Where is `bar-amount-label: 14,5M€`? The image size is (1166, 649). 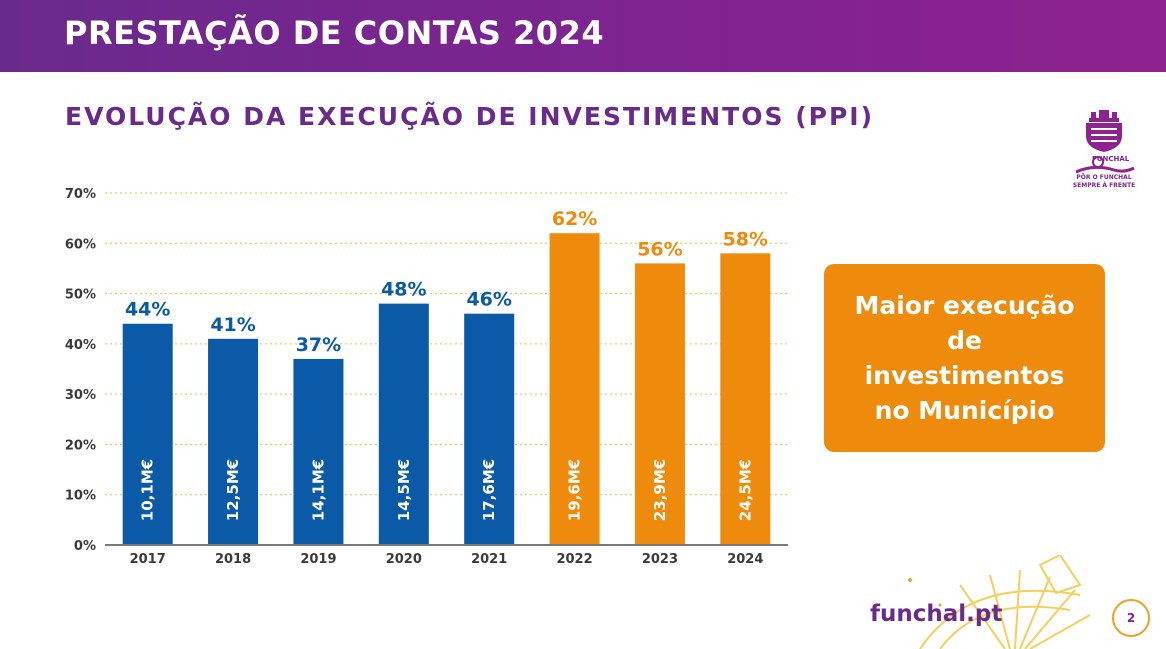
bar-amount-label: 14,5M€ is located at coordinates (404, 490).